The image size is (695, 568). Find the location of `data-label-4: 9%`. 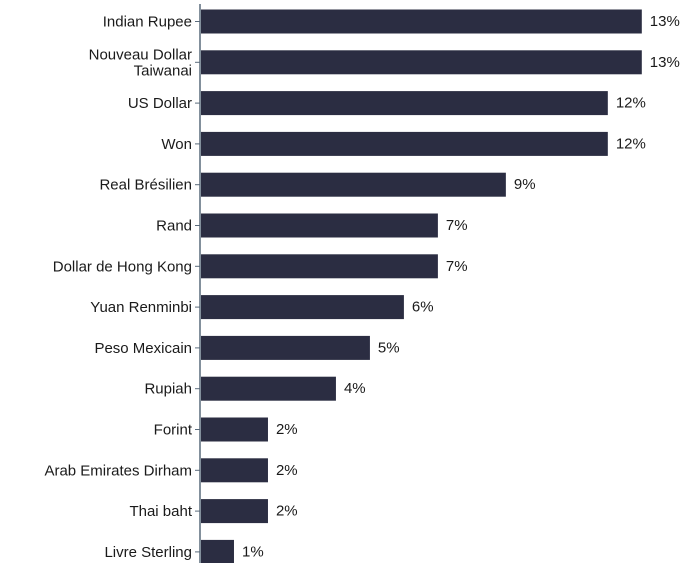

data-label-4: 9% is located at coordinates (525, 184).